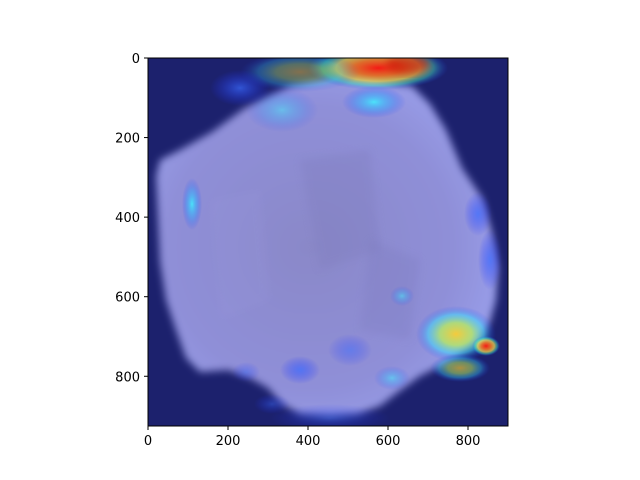  Describe the element at coordinates (148, 441) in the screenshot. I see `x-tick-label: 0` at that location.